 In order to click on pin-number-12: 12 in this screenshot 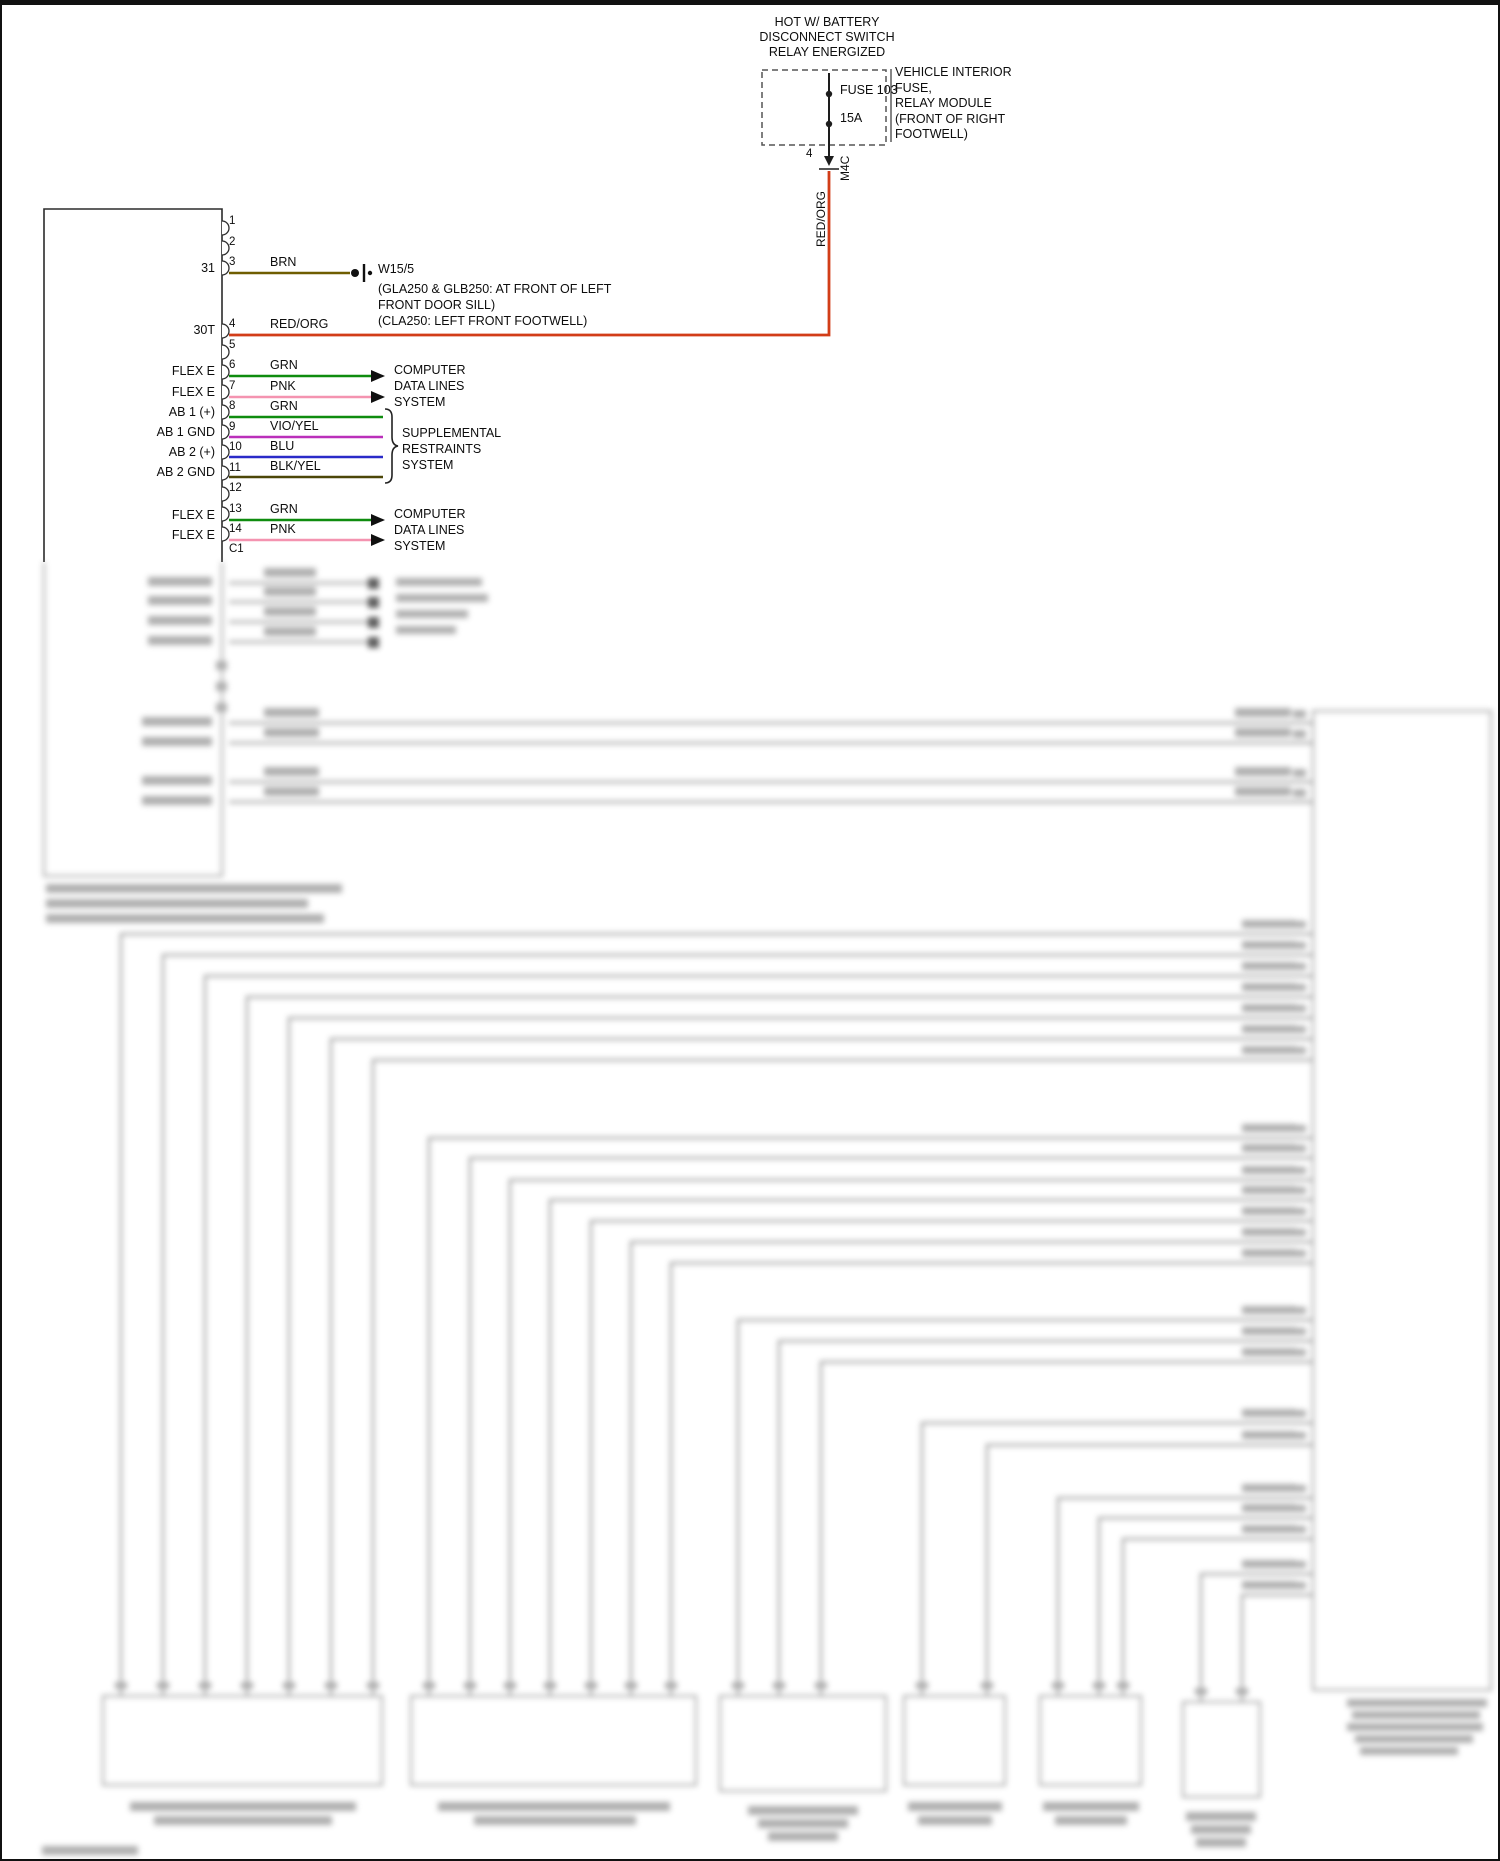, I will do `click(235, 488)`.